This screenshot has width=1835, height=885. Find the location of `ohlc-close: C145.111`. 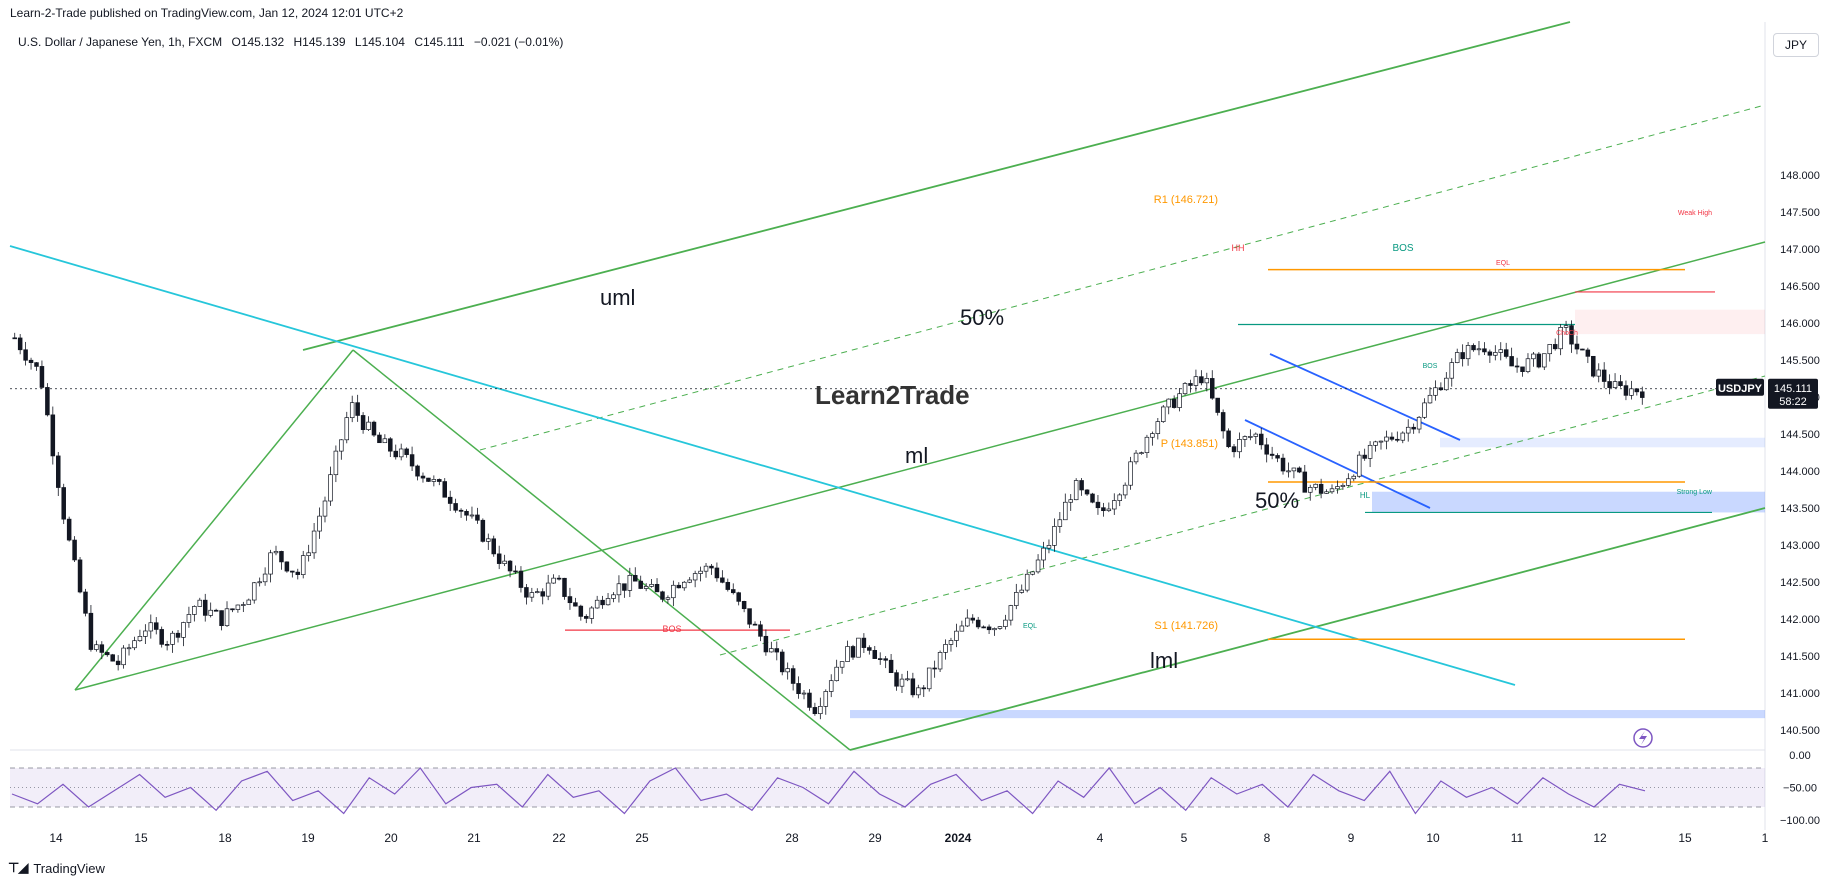

ohlc-close: C145.111 is located at coordinates (439, 42).